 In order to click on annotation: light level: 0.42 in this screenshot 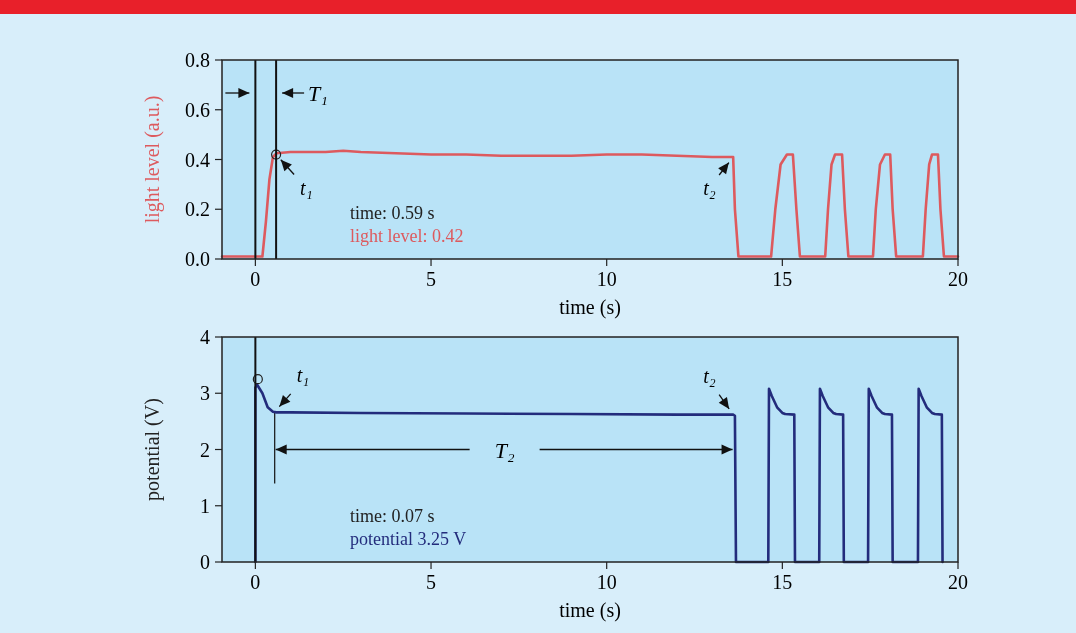, I will do `click(407, 236)`.